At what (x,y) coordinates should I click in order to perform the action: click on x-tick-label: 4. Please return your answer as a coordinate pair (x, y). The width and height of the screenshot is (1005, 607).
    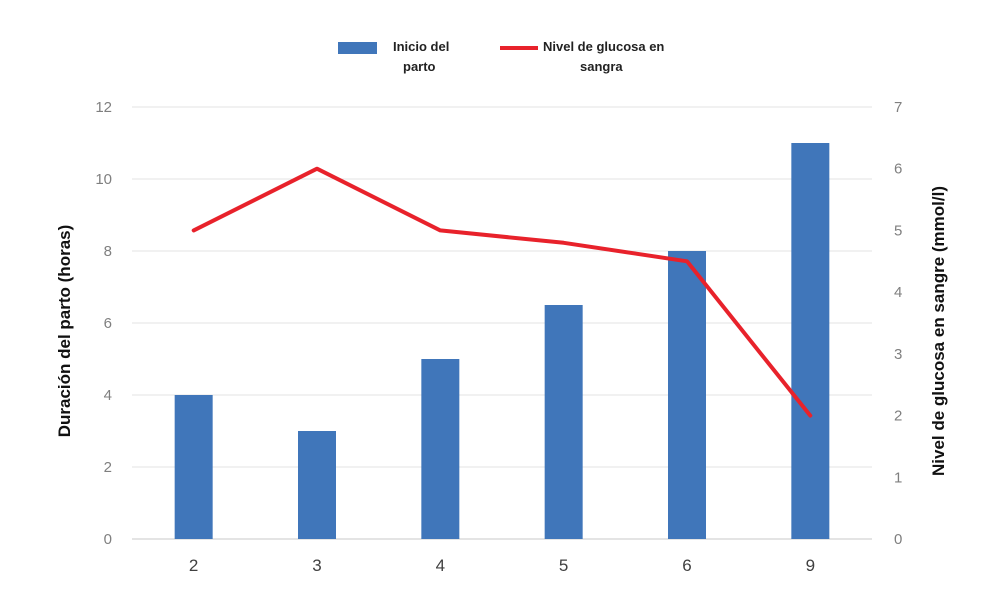
    Looking at the image, I should click on (440, 565).